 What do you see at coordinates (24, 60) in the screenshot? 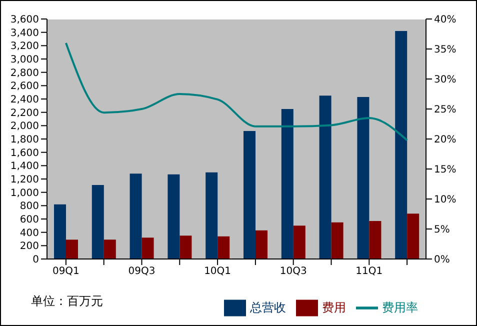
I see `y-tick-label: 3,000` at bounding box center [24, 60].